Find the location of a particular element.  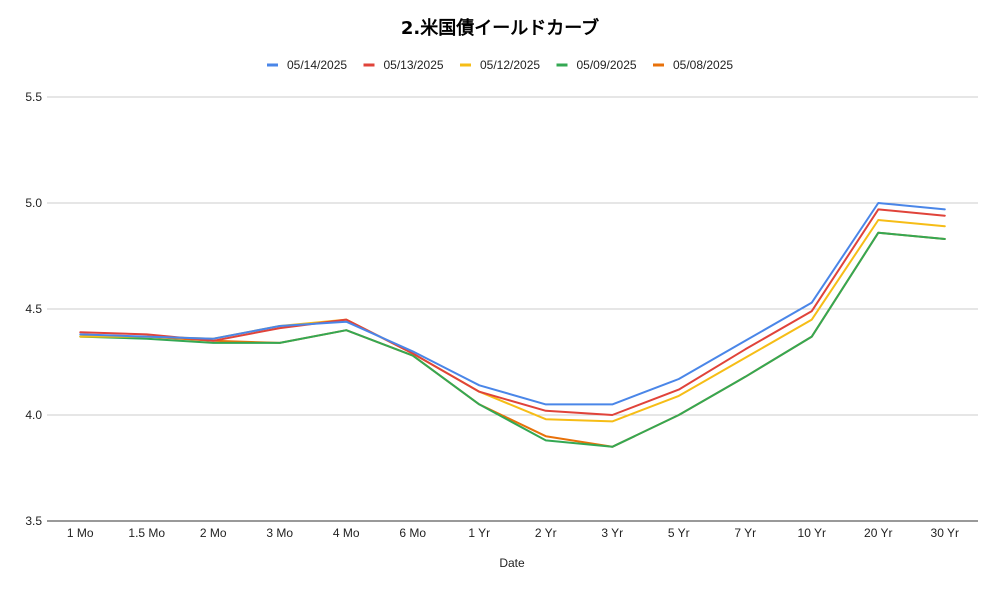

x-tick-label: 10 Yr is located at coordinates (812, 533).